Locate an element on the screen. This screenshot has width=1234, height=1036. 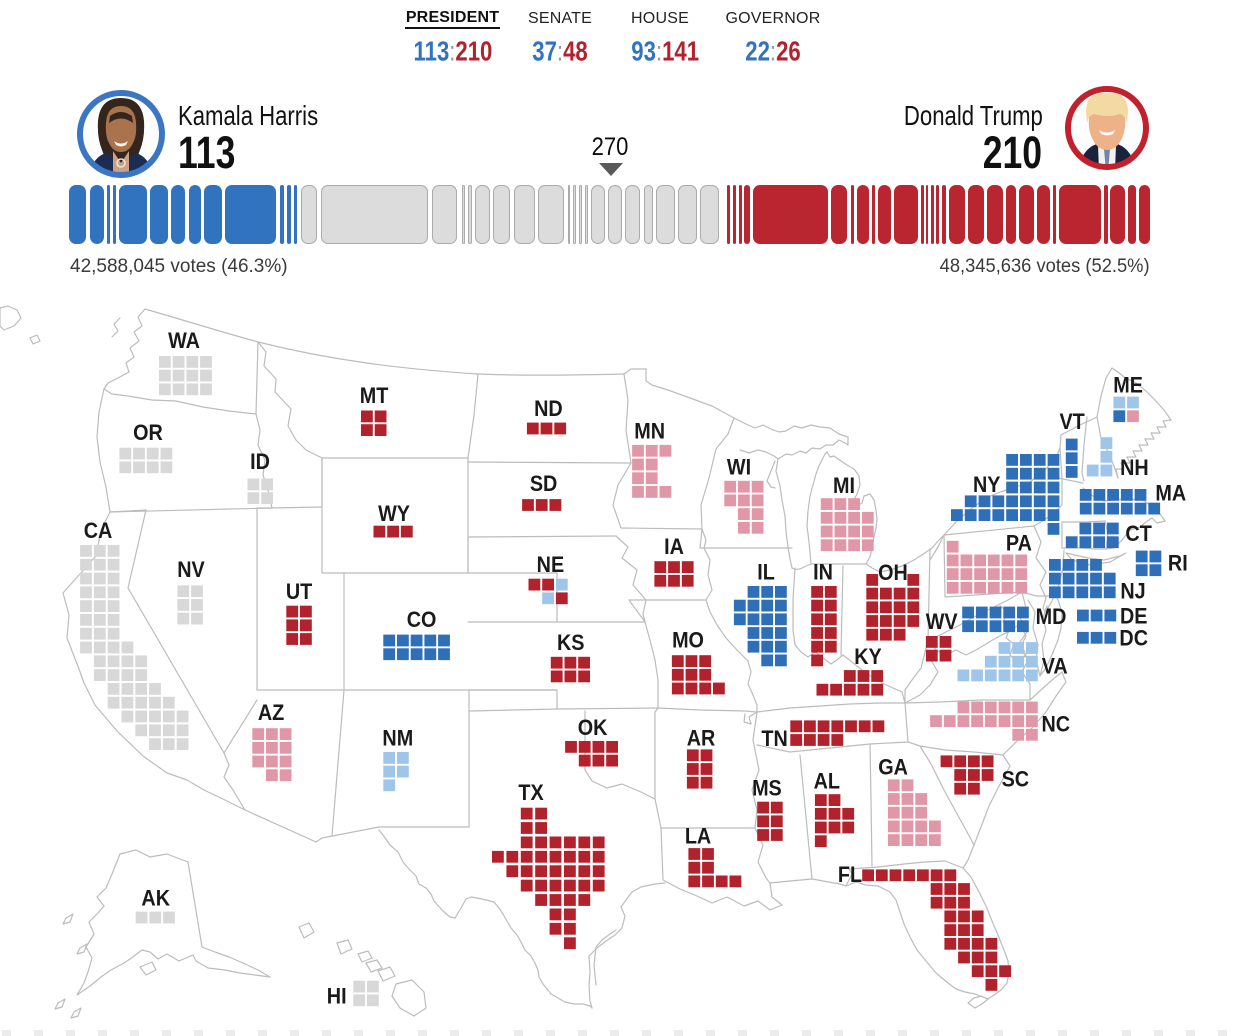
svg-text: MS is located at coordinates (767, 788).